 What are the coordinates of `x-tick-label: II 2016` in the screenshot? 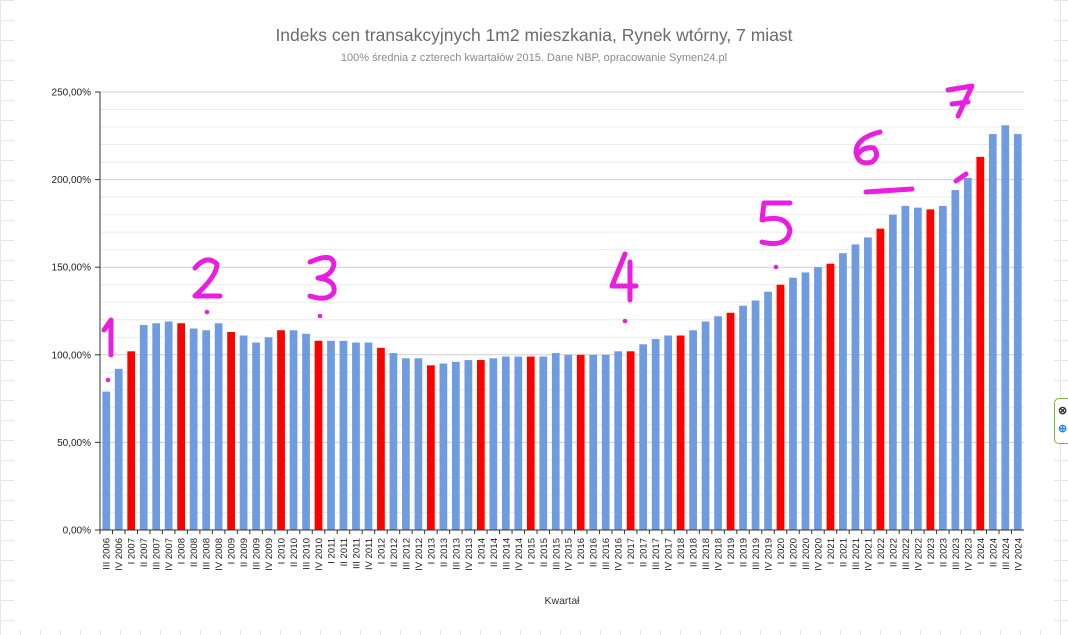 It's located at (594, 552).